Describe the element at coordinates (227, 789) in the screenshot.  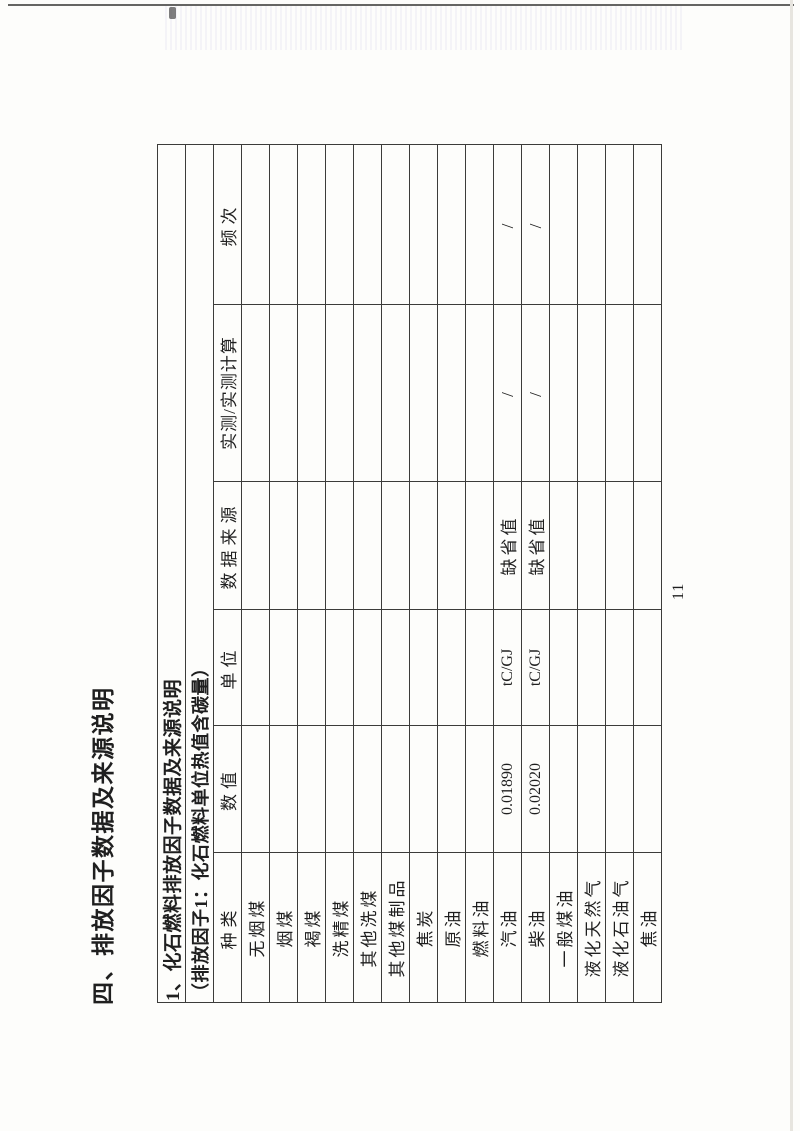
I see `col-header-value: 数值` at that location.